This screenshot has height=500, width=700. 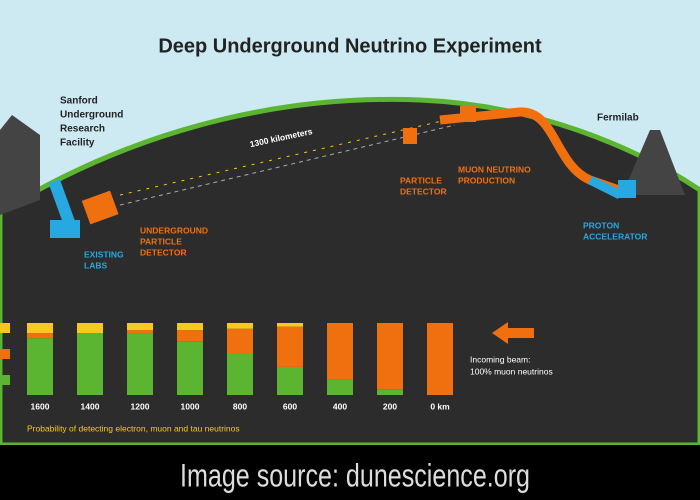 I want to click on incoming-beam-label: Incoming beam:, so click(x=500, y=359).